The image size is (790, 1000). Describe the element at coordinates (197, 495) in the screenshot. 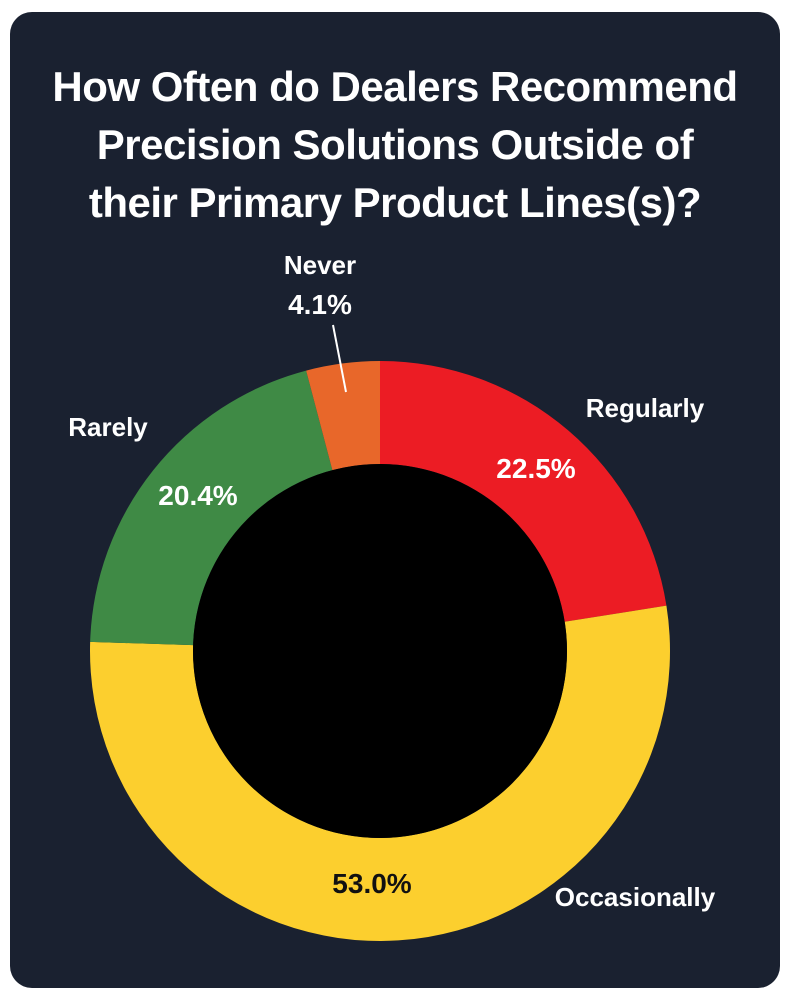

I see `value-label-rarely: 20.4%` at that location.